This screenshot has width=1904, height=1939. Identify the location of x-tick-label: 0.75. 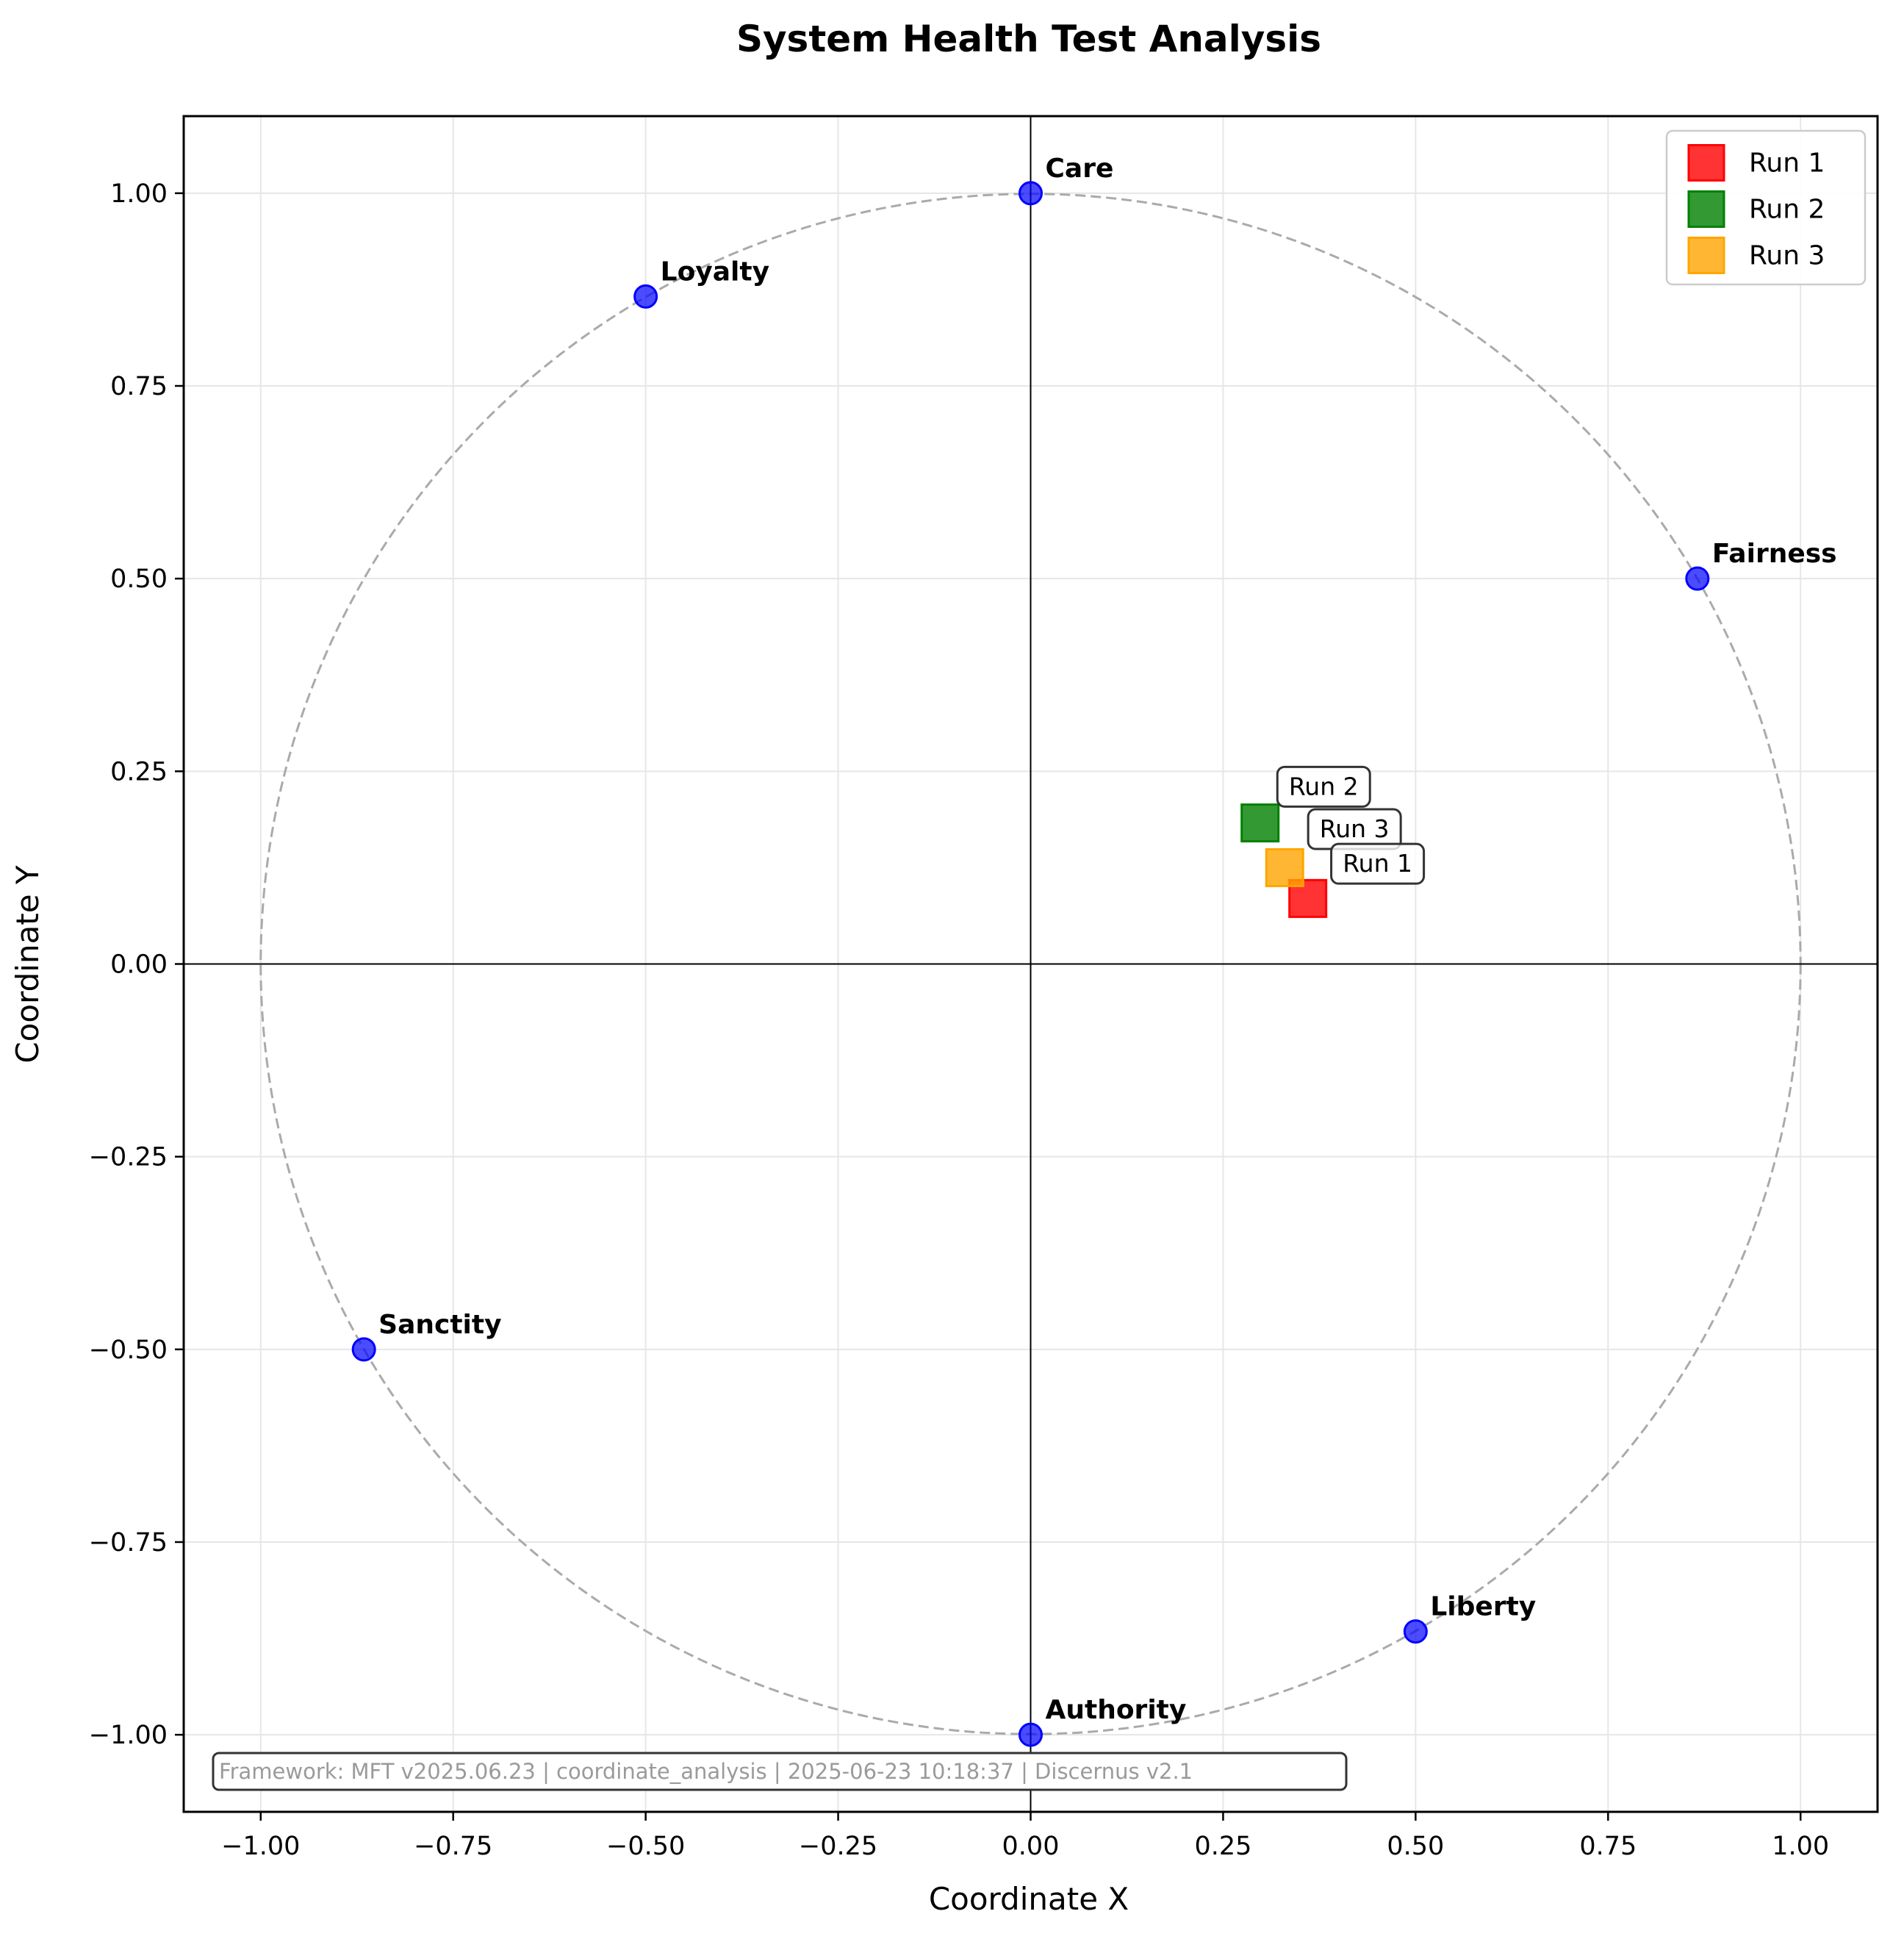
(1608, 1847).